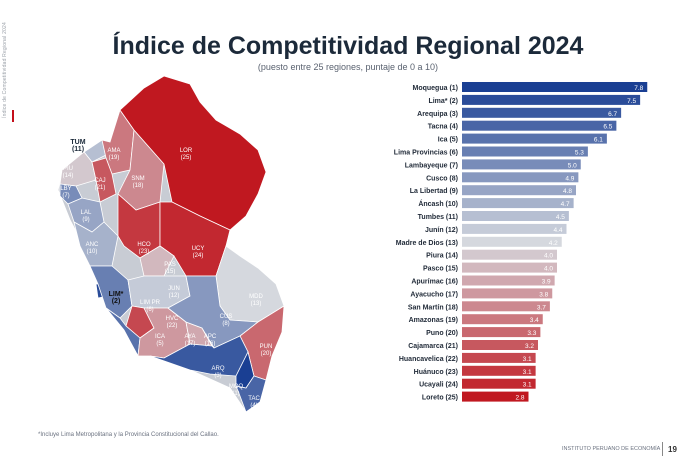 The image size is (696, 464). I want to click on map-region-code: LOR, so click(186, 151).